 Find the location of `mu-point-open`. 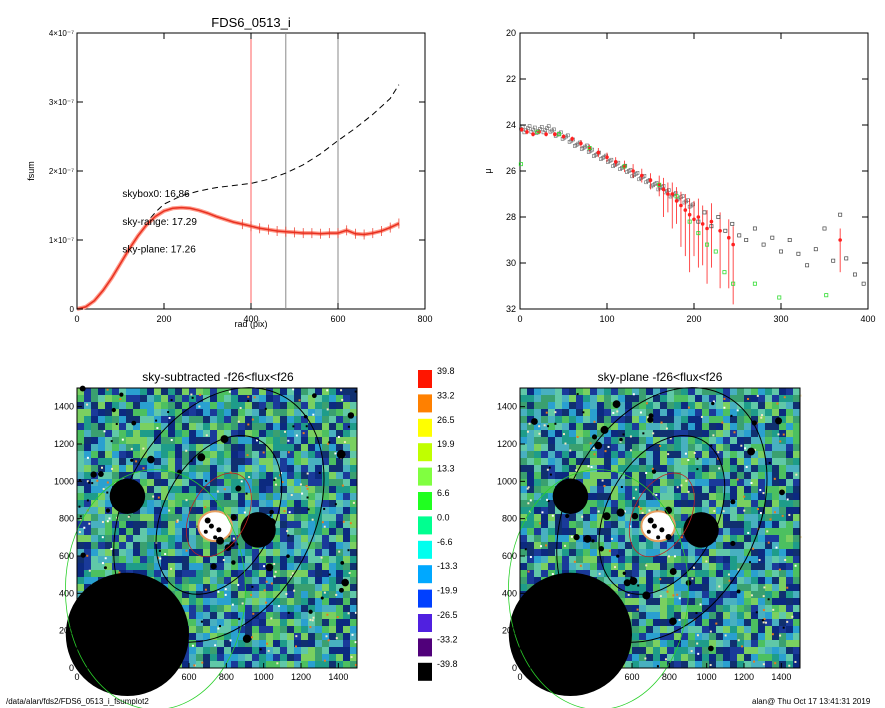

mu-point-open is located at coordinates (739, 235).